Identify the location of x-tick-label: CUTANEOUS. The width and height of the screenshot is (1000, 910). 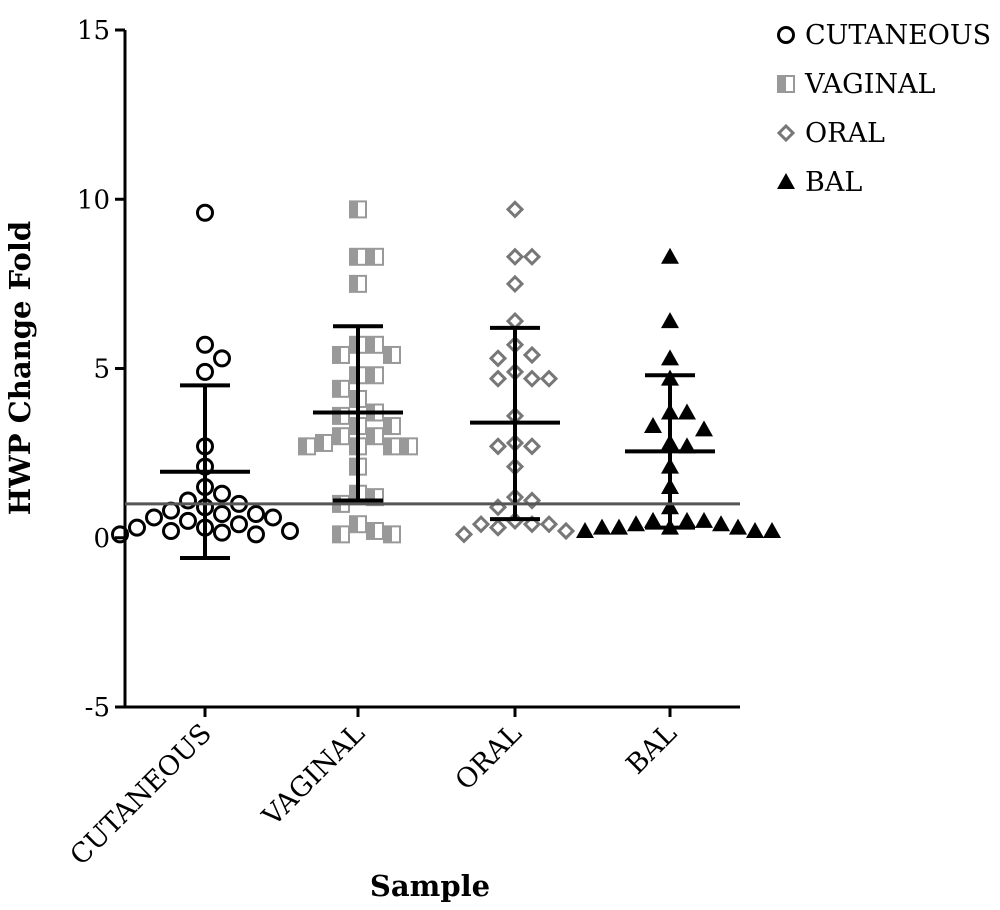
(141, 795).